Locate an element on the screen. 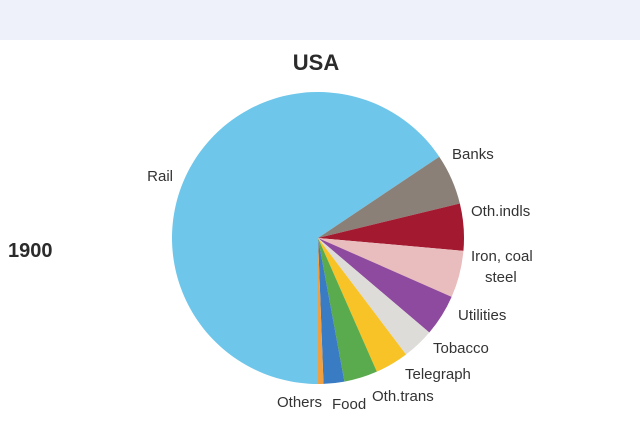 The image size is (640, 432). pie-slice-oth-trans is located at coordinates (347, 310).